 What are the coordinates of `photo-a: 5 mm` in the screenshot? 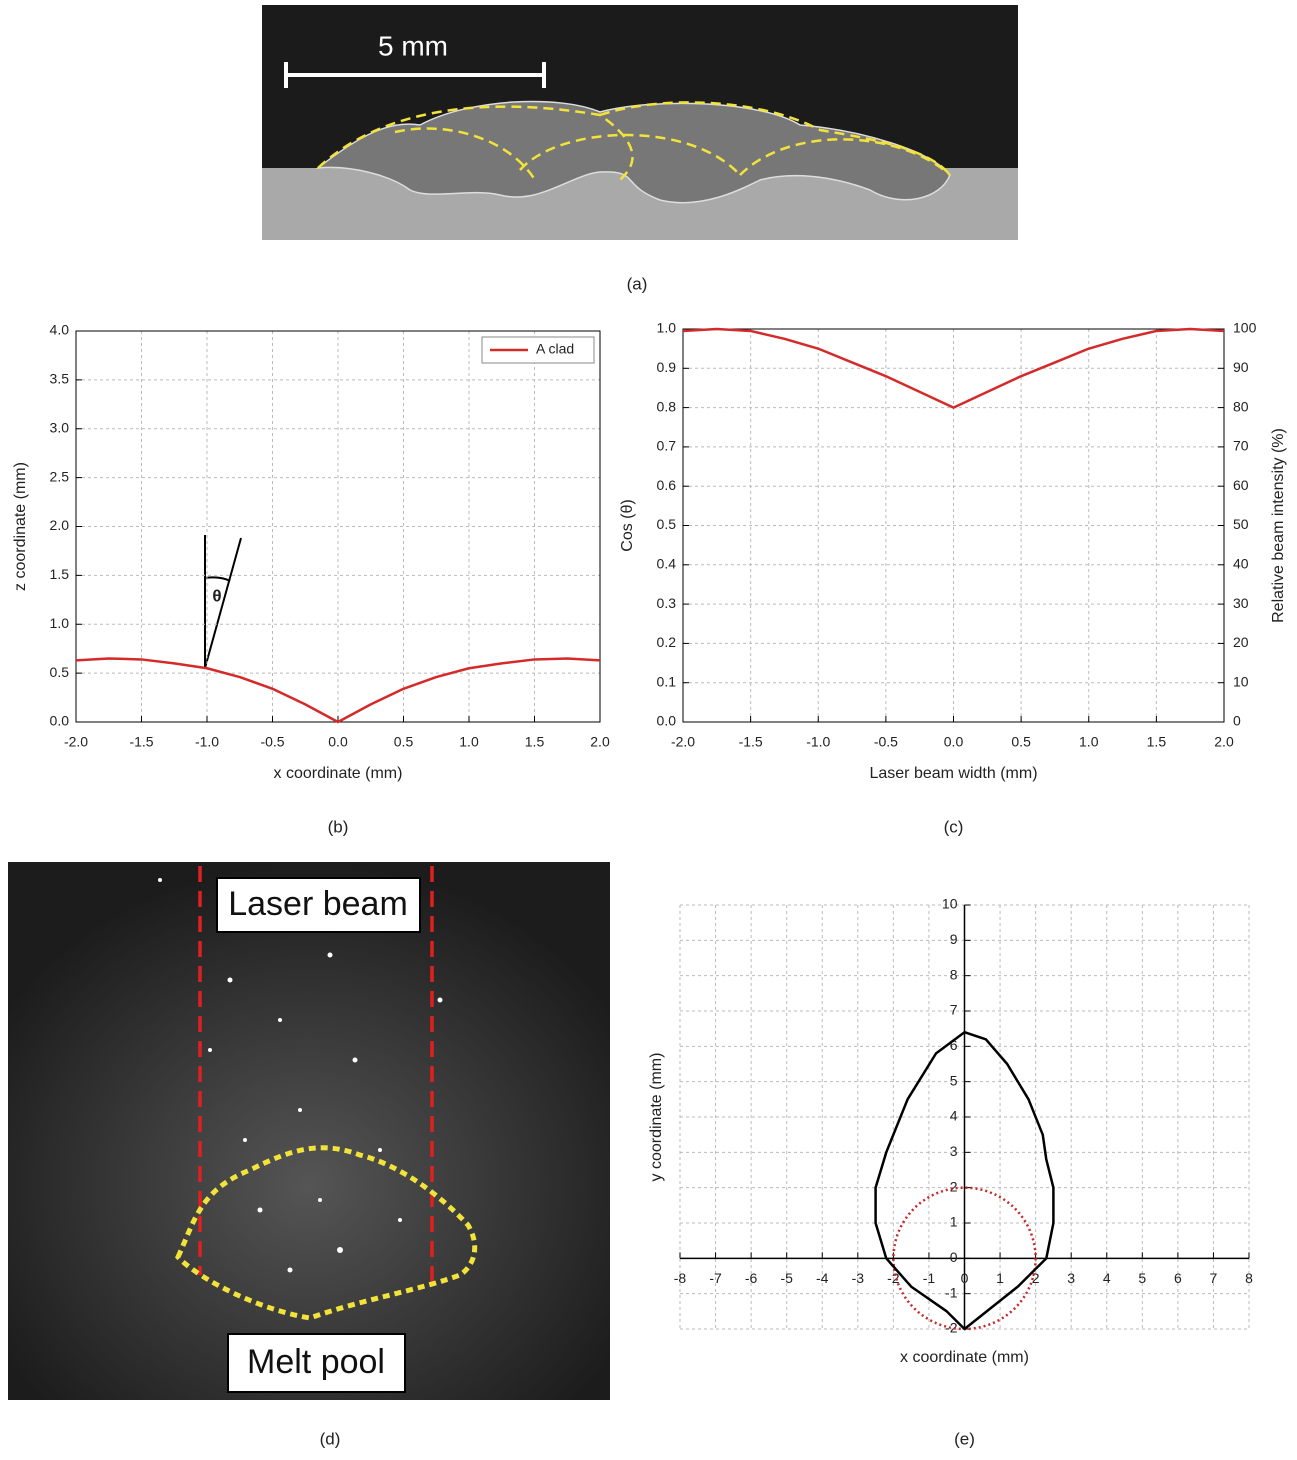 It's located at (640, 122).